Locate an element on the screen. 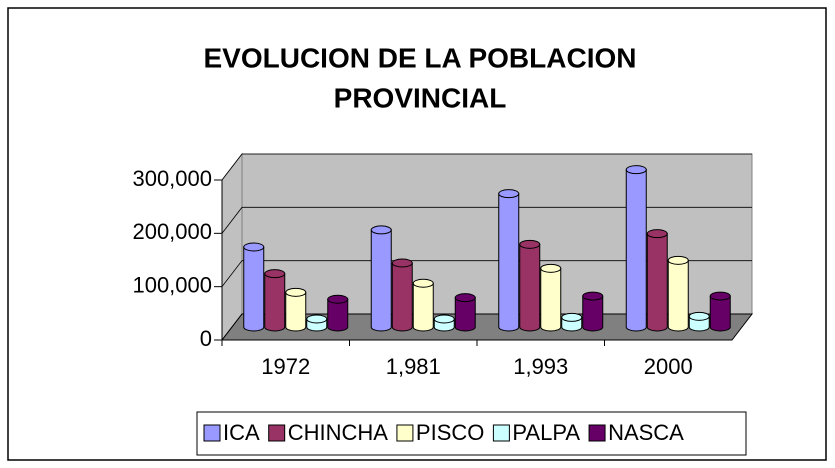 This screenshot has height=468, width=835. y-tick-label: 0 is located at coordinates (206, 338).